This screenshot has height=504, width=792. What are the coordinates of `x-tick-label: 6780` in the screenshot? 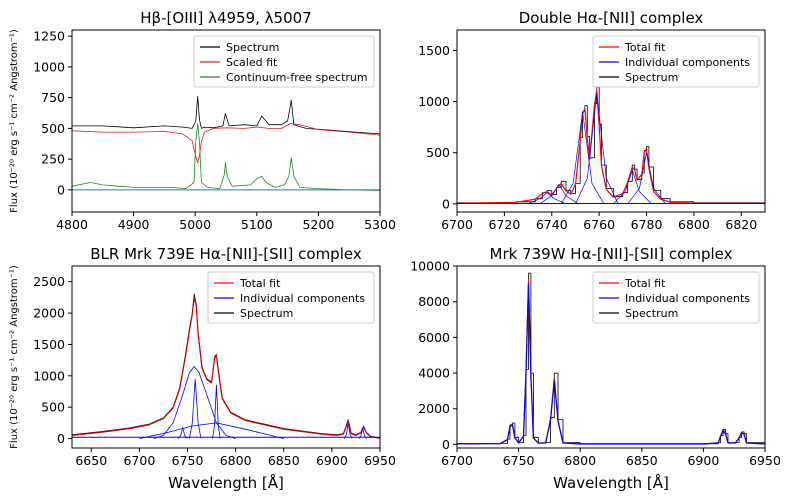 It's located at (647, 224).